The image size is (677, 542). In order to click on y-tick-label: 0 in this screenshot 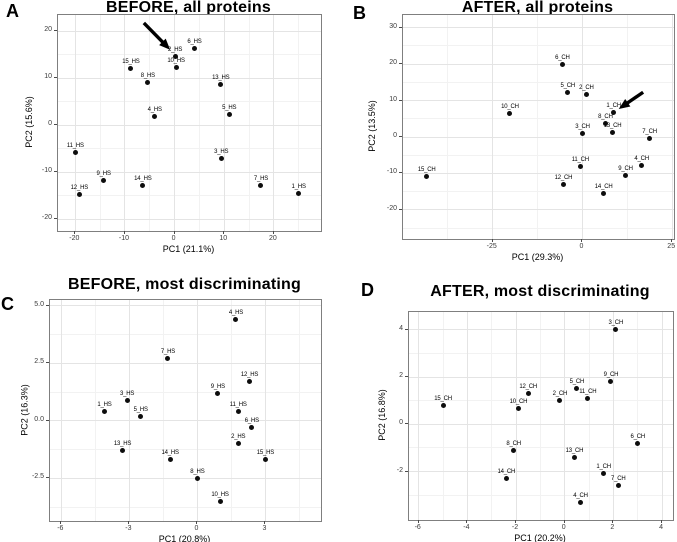, I will do `click(50, 124)`.